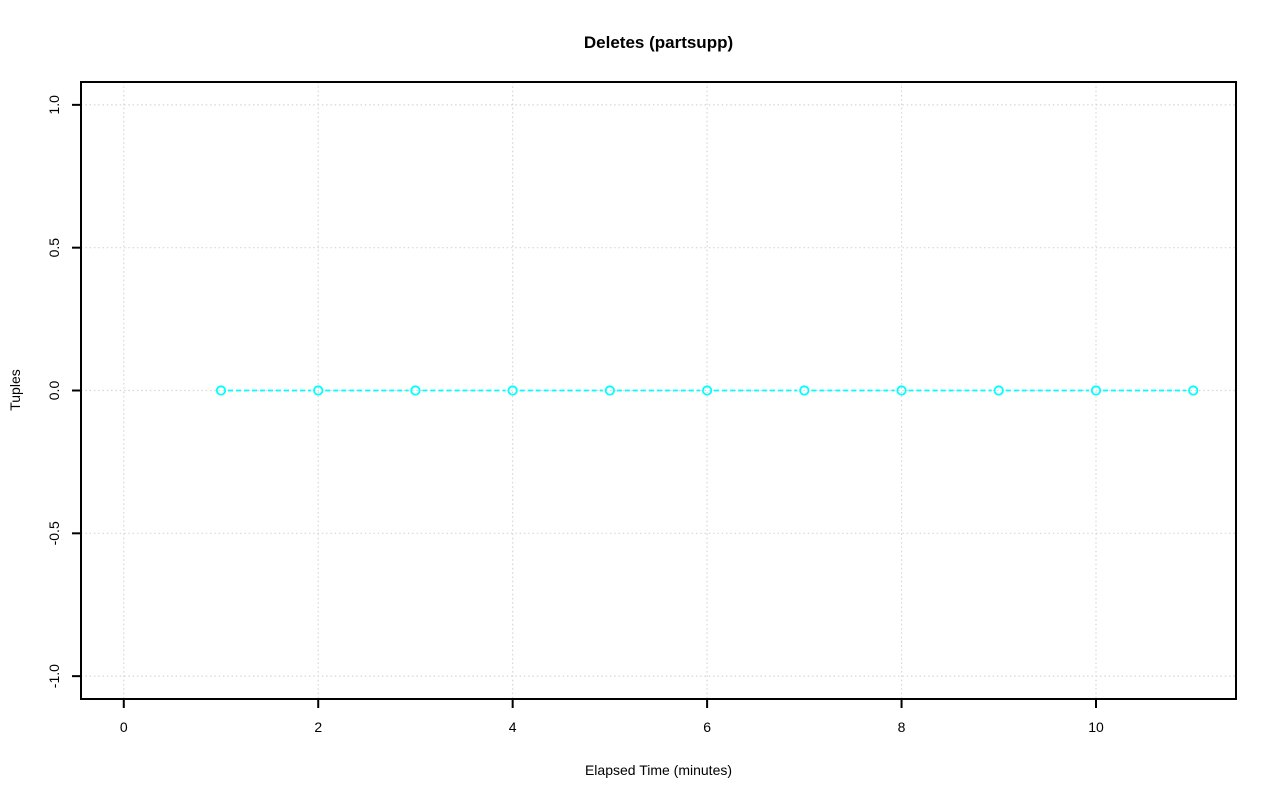 This screenshot has width=1280, height=801. What do you see at coordinates (15, 390) in the screenshot?
I see `y-axis-label: Tuples` at bounding box center [15, 390].